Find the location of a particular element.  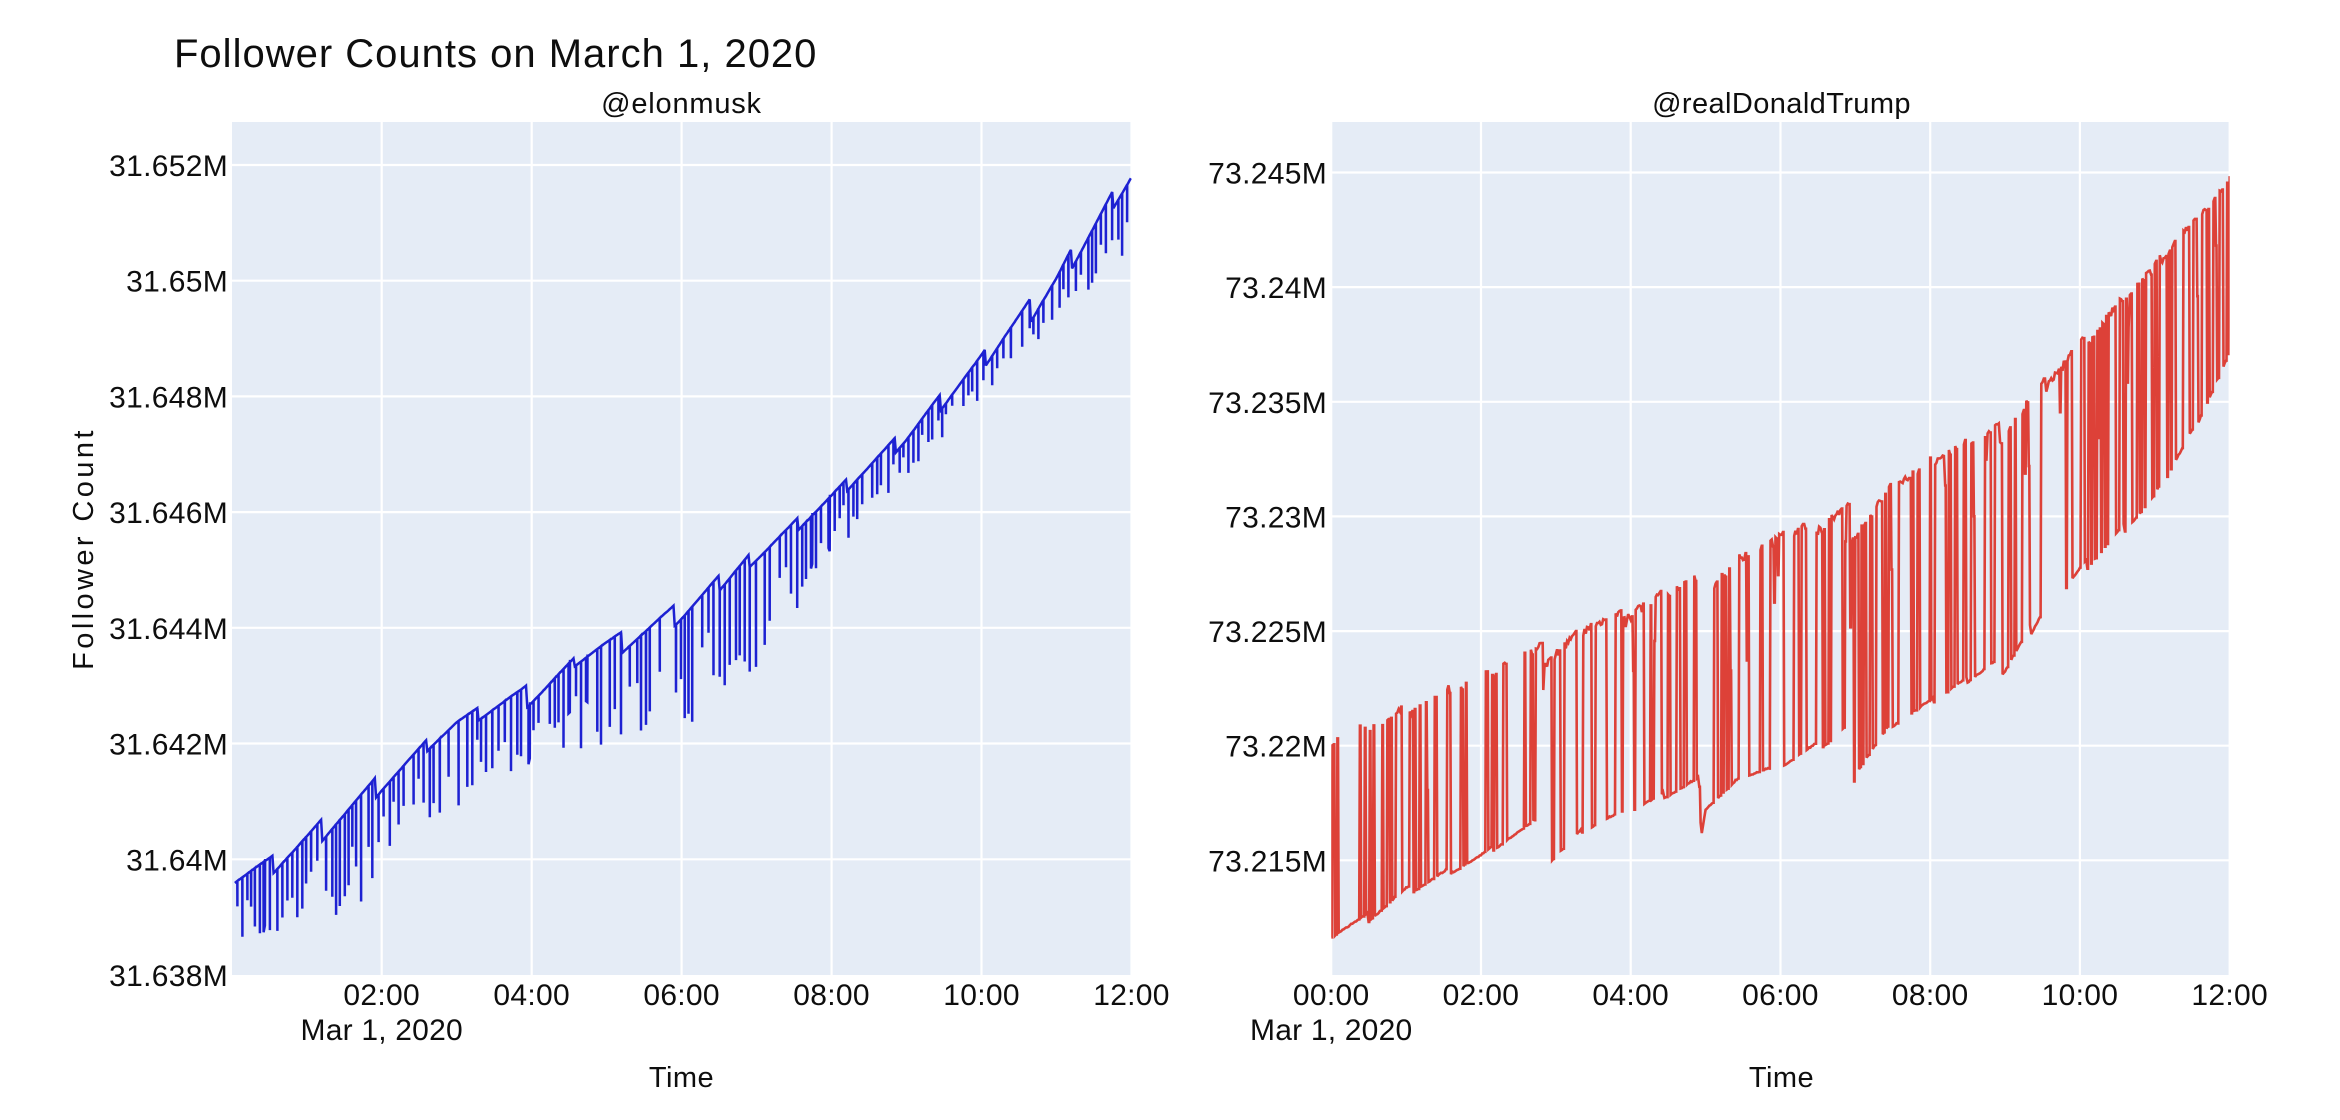

svg-text: 31.64M is located at coordinates (177, 860).